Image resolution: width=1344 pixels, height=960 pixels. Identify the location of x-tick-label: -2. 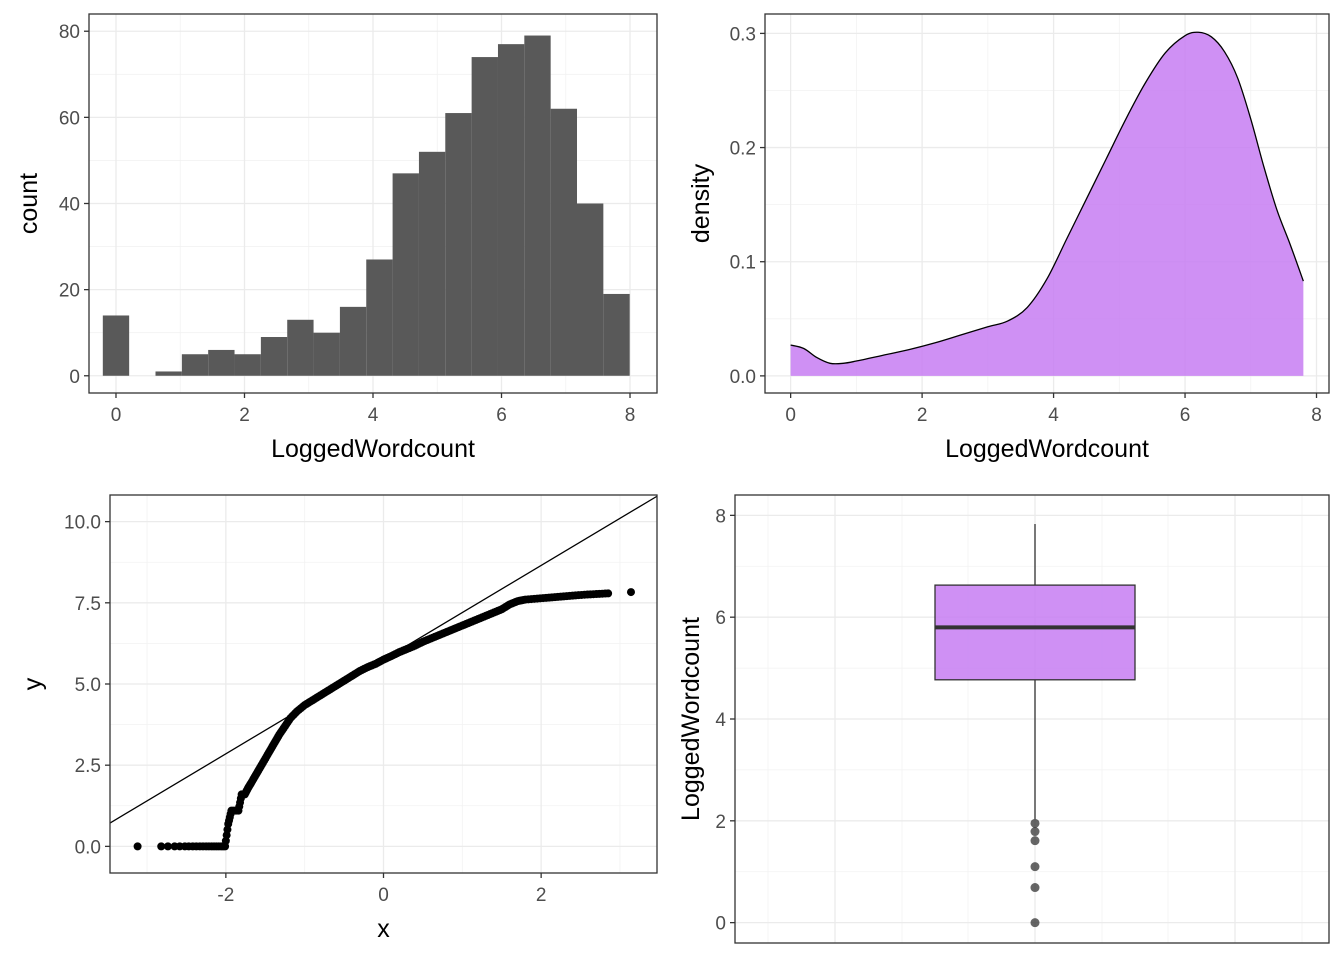
(225, 895).